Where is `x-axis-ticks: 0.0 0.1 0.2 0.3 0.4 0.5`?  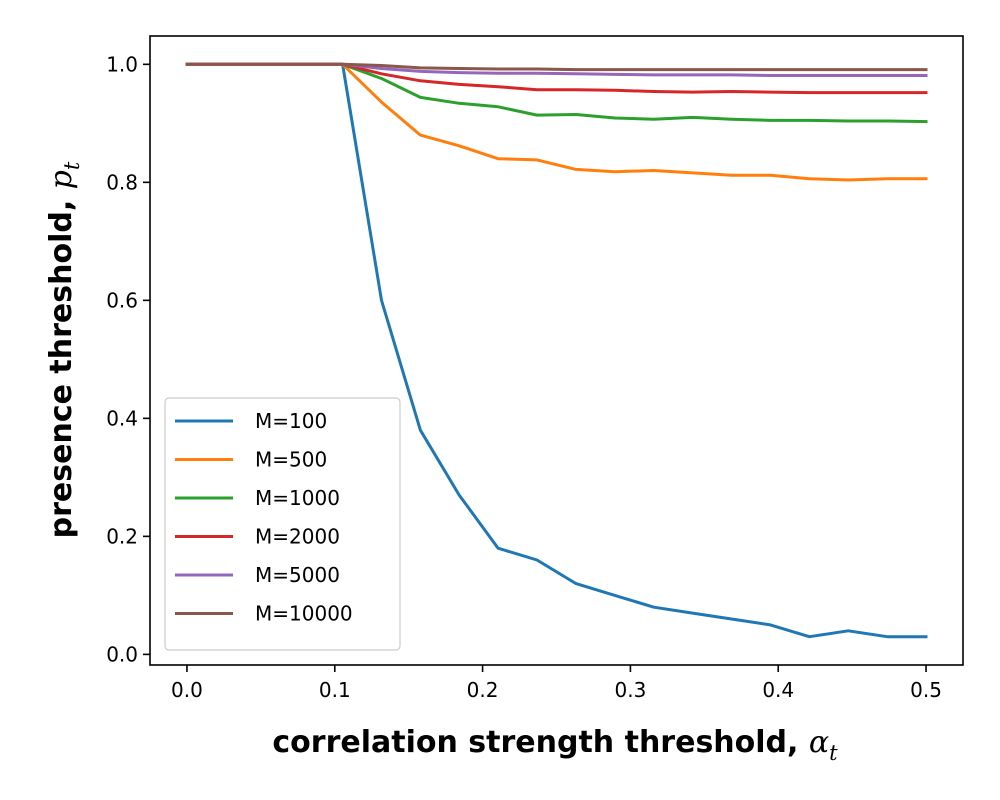 x-axis-ticks: 0.0 0.1 0.2 0.3 0.4 0.5 is located at coordinates (556, 683).